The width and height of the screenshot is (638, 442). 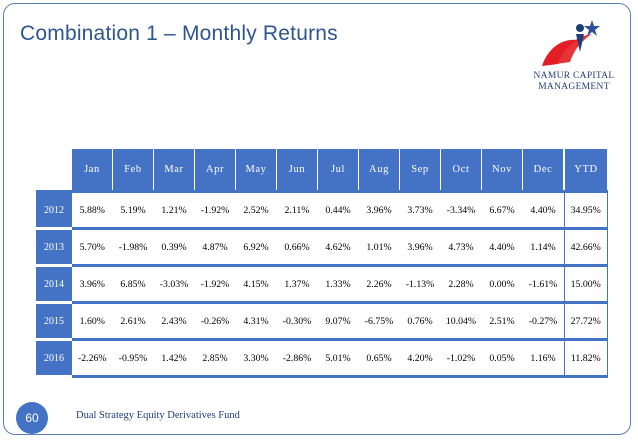 What do you see at coordinates (54, 321) in the screenshot?
I see `row-year-label: 2015` at bounding box center [54, 321].